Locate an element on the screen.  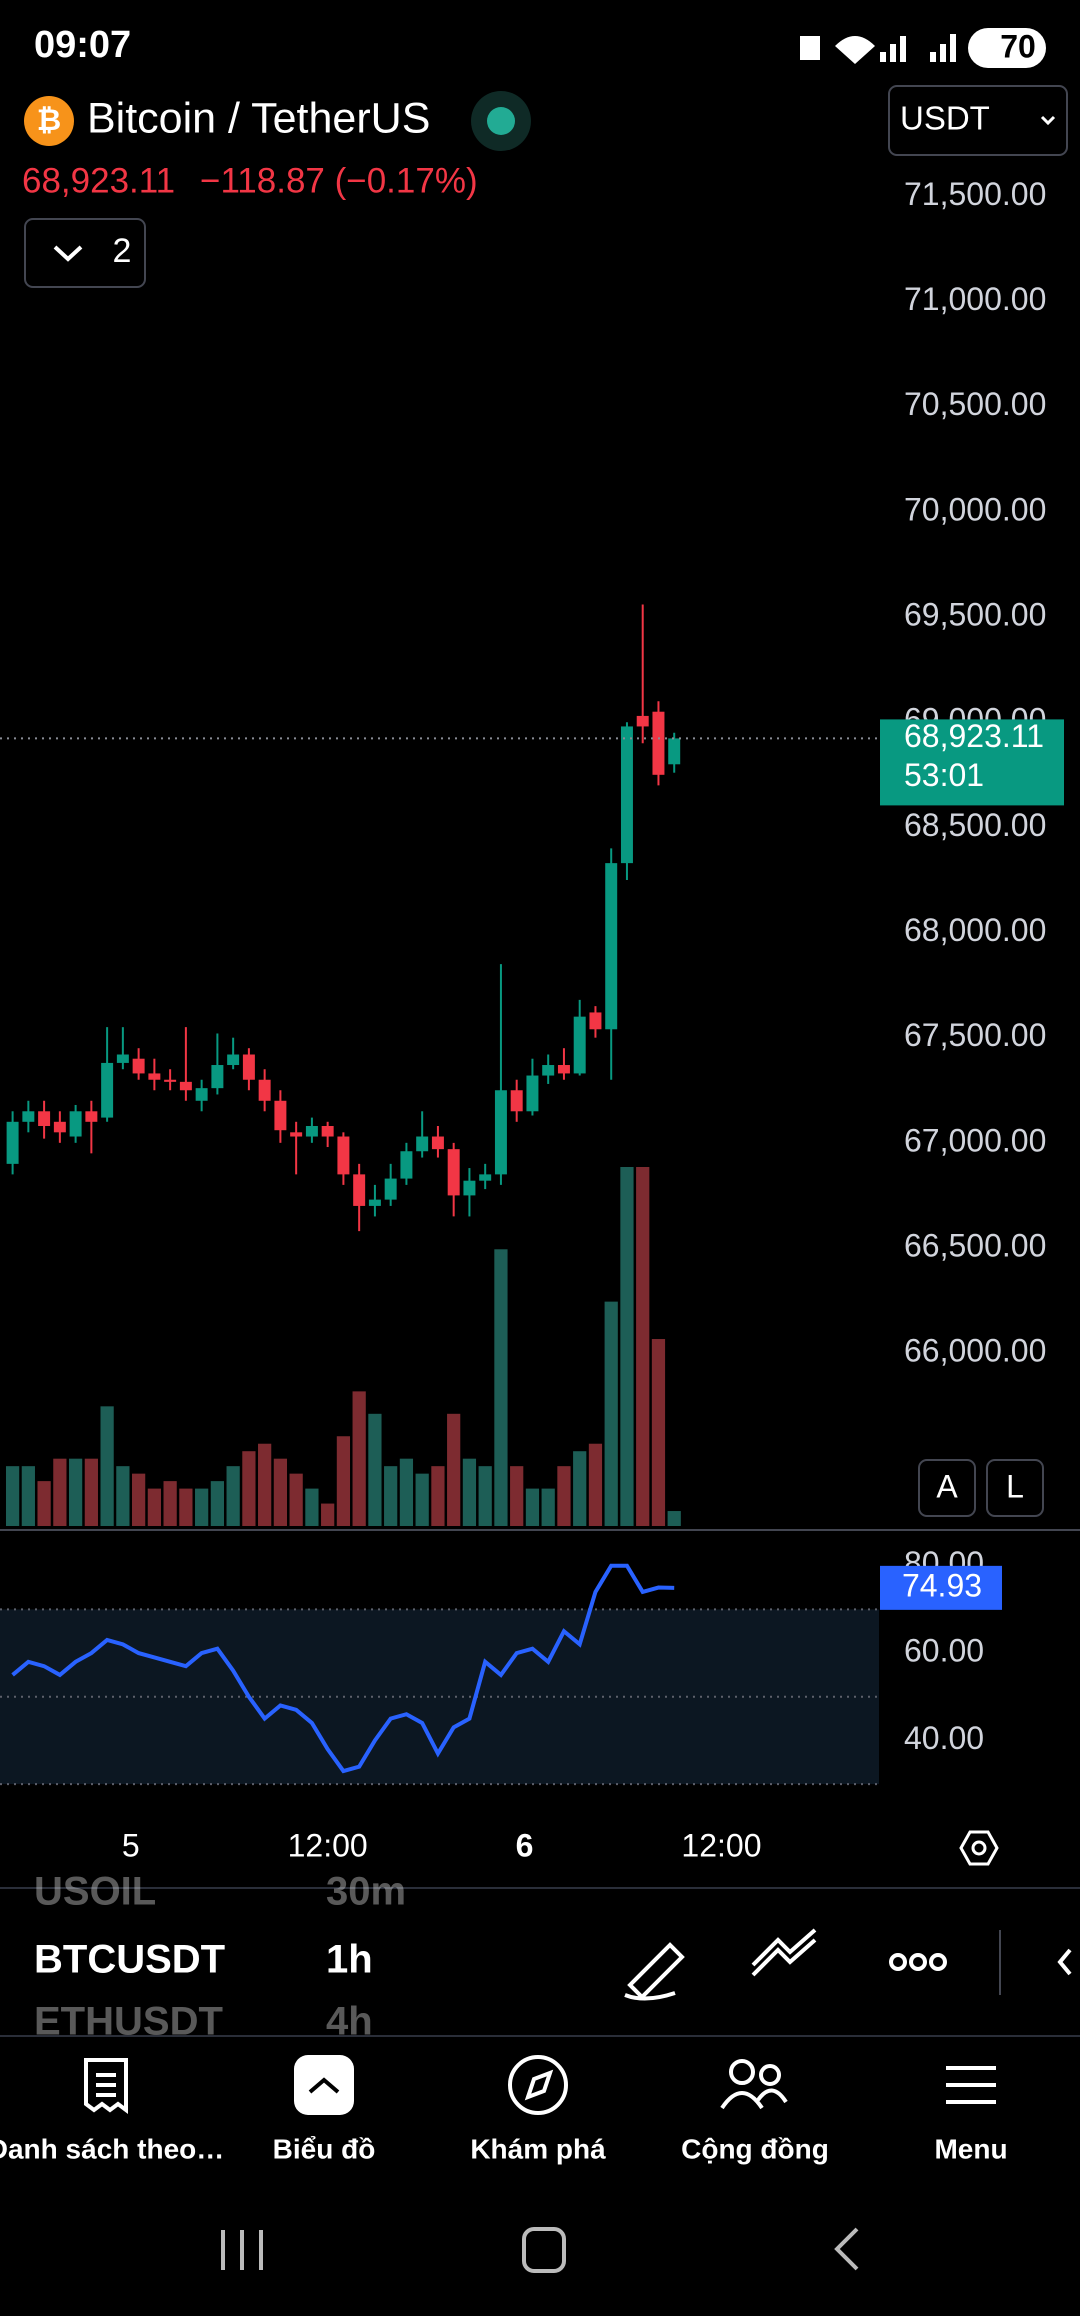
y-tick-label: 67,500.00 is located at coordinates (975, 1035).